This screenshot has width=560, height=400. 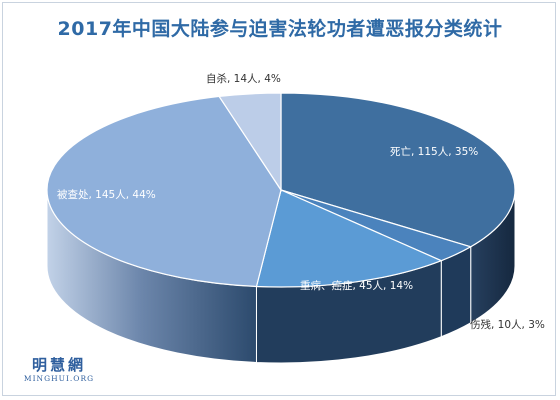 What do you see at coordinates (58, 365) in the screenshot?
I see `logo-main-text: 明慧網` at bounding box center [58, 365].